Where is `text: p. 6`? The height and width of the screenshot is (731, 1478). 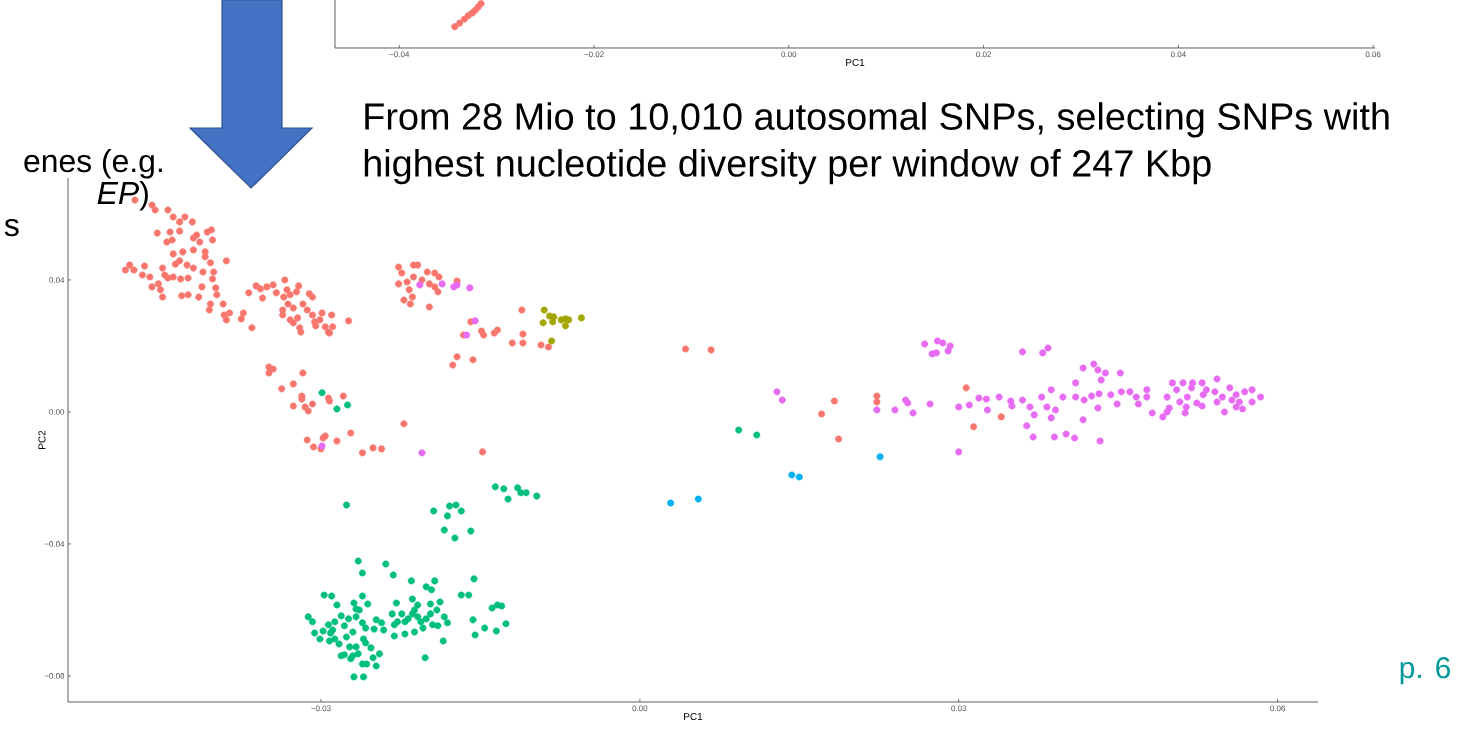 text: p. 6 is located at coordinates (1425, 671).